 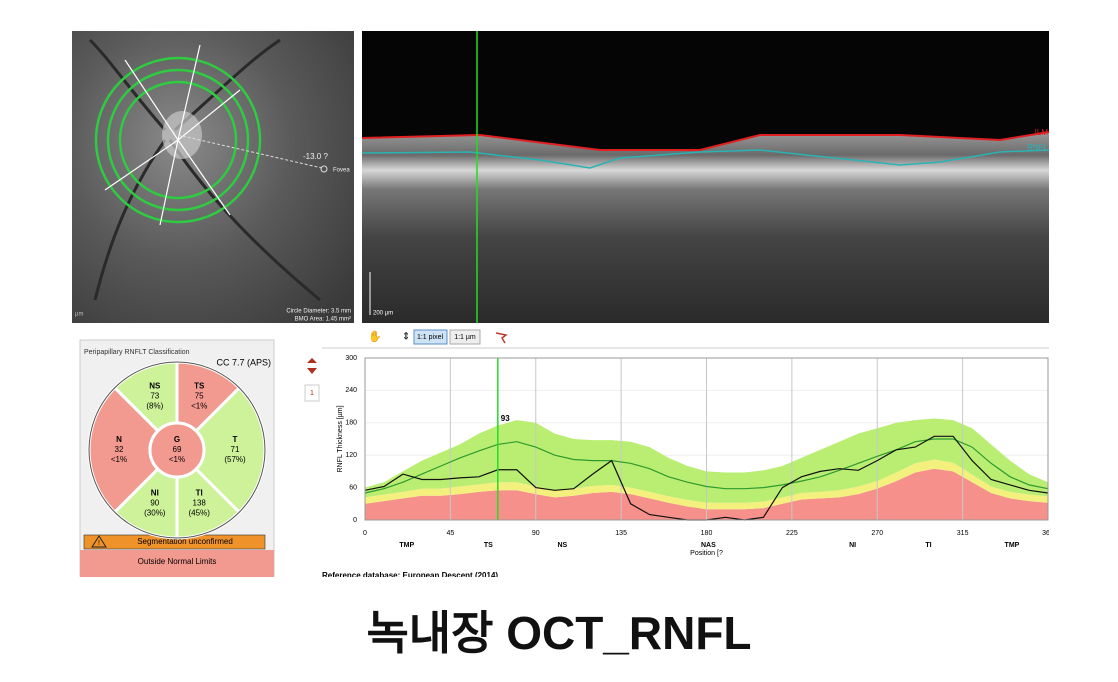 I want to click on y-tick-label: 240, so click(x=351, y=390).